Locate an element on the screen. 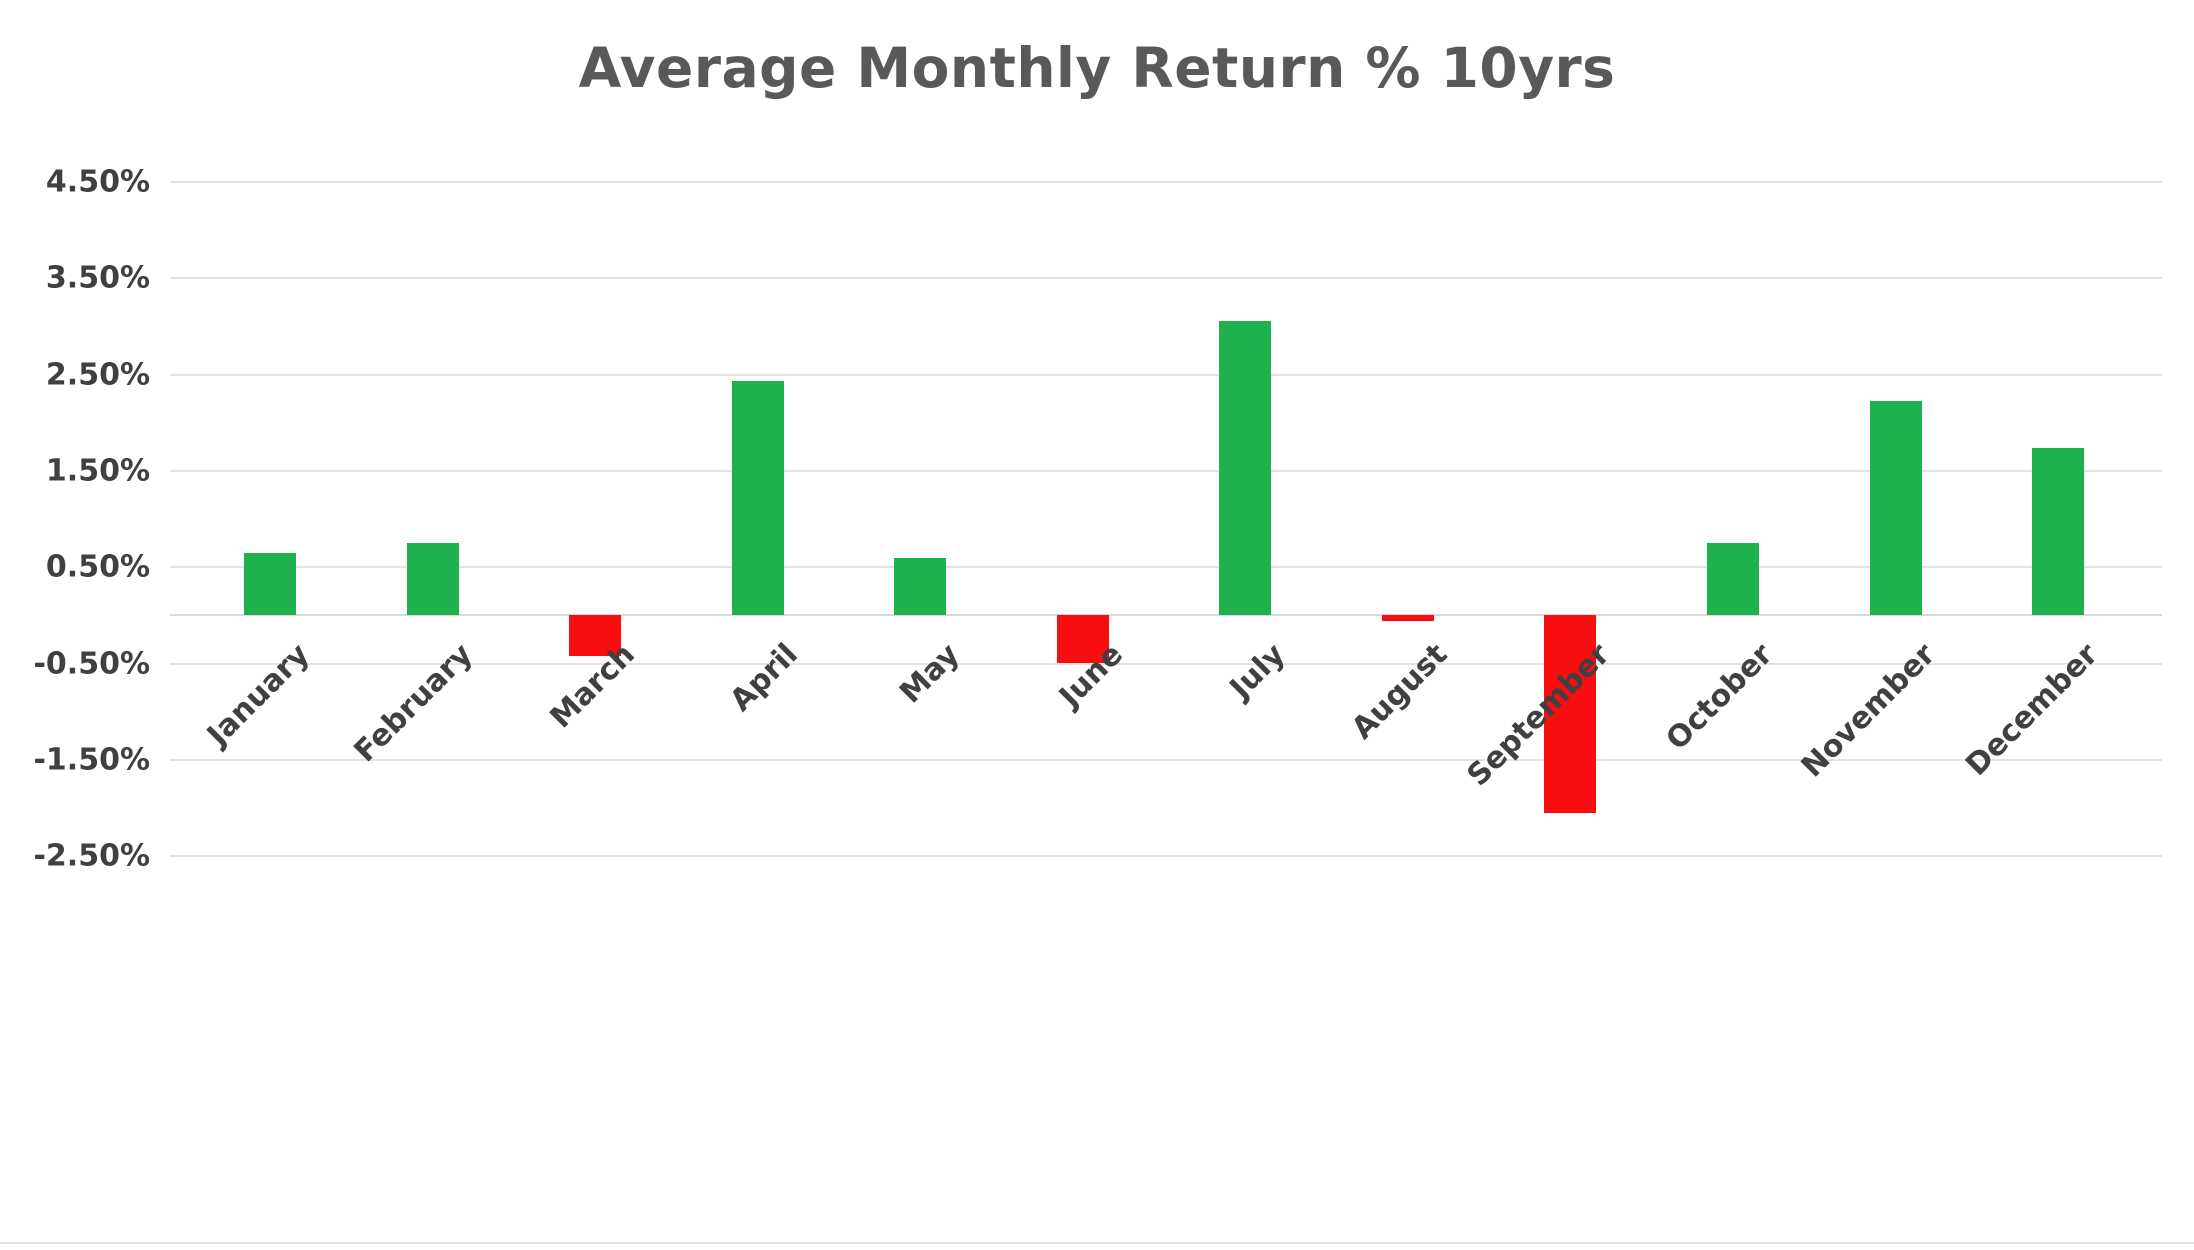 This screenshot has width=2194, height=1250. bar-april is located at coordinates (757, 498).